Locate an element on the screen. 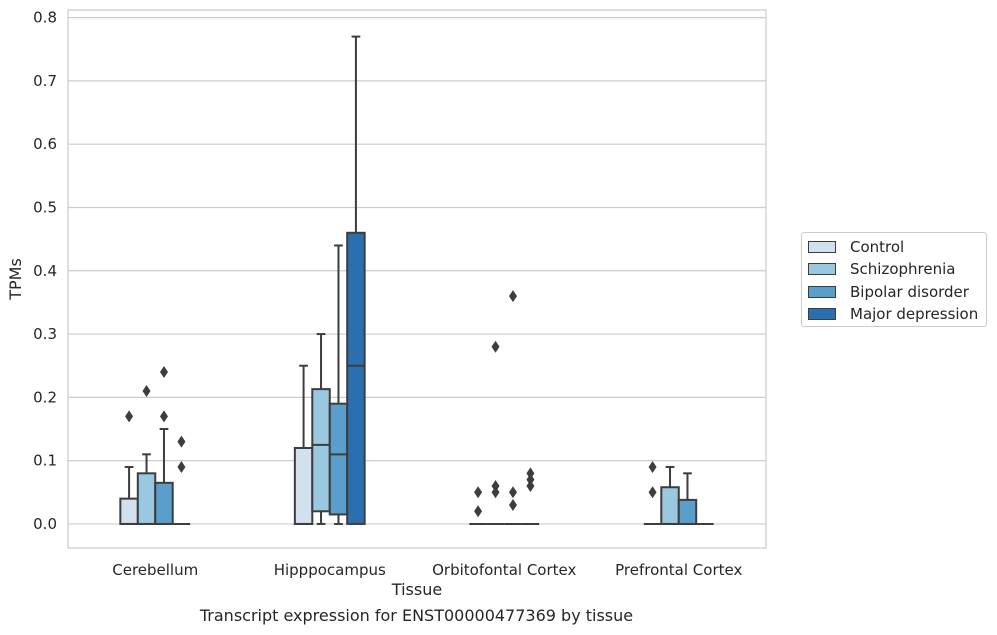  legend-item-major-depression: Major depression is located at coordinates (893, 314).